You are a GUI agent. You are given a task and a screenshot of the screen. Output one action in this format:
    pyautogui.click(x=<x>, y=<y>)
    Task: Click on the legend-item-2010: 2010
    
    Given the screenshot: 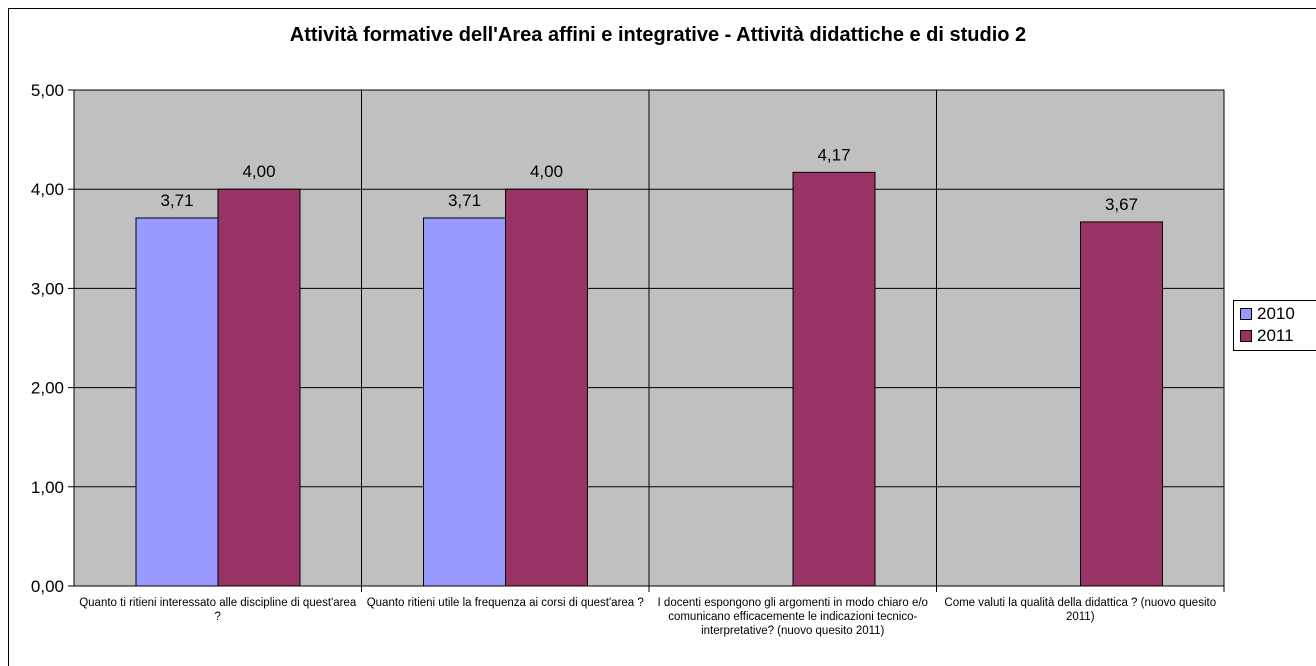 What is the action you would take?
    pyautogui.click(x=1267, y=314)
    